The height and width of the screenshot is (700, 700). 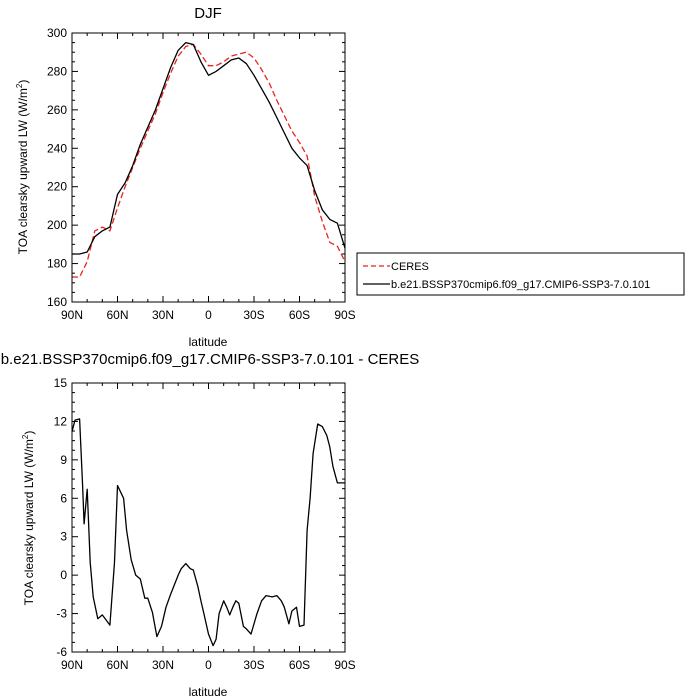 What do you see at coordinates (63, 537) in the screenshot?
I see `y-tick-label: 3` at bounding box center [63, 537].